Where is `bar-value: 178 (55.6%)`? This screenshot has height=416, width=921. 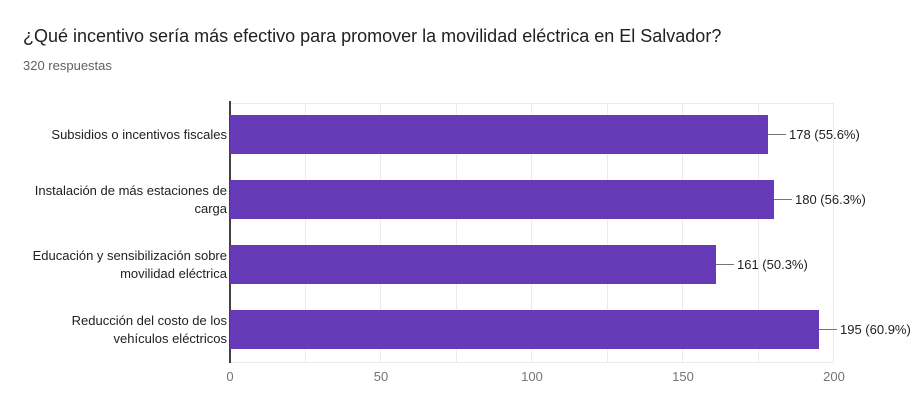 bar-value: 178 (55.6%) is located at coordinates (814, 134).